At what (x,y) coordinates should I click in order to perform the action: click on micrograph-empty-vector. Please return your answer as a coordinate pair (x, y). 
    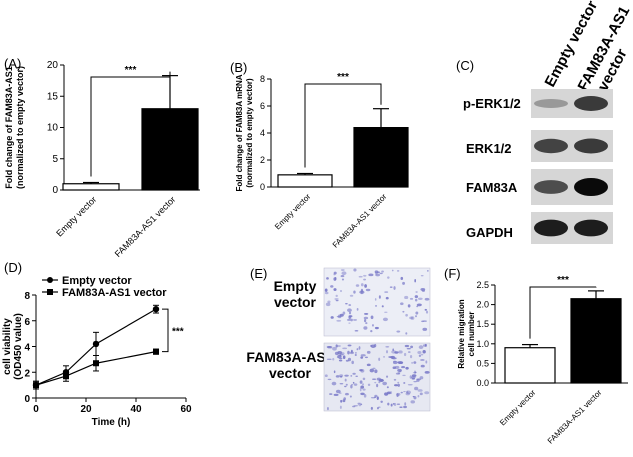
    Looking at the image, I should click on (377, 302).